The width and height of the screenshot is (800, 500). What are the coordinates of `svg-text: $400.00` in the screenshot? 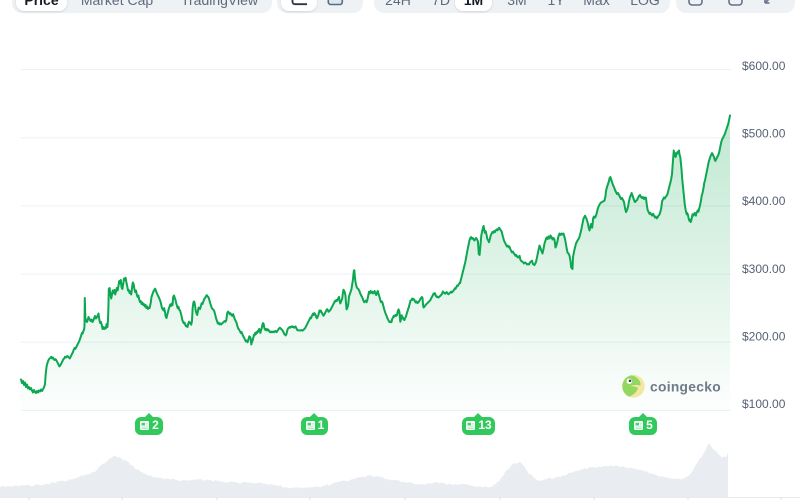 It's located at (764, 201).